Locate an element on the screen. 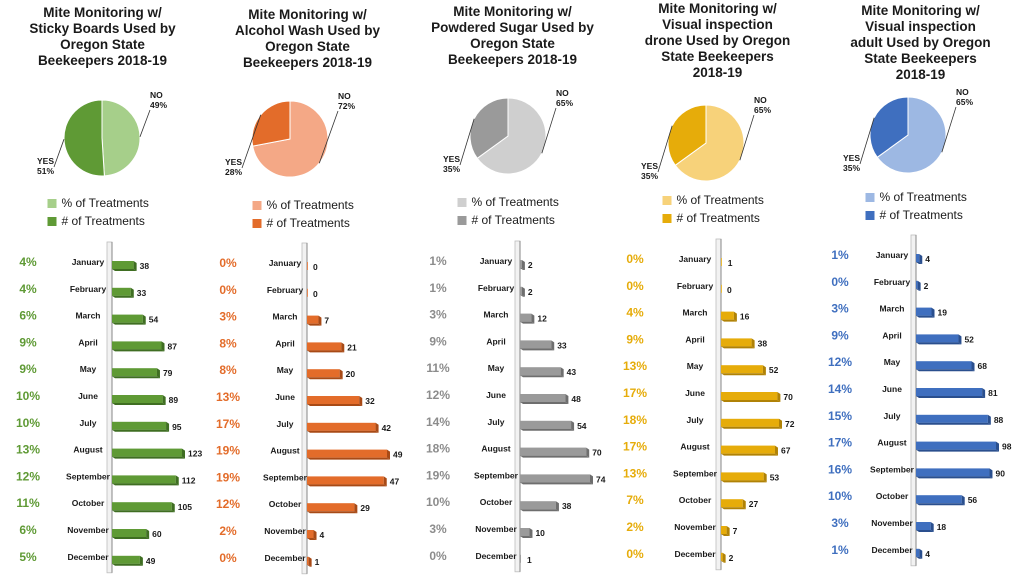  month-label: July is located at coordinates (87, 423).